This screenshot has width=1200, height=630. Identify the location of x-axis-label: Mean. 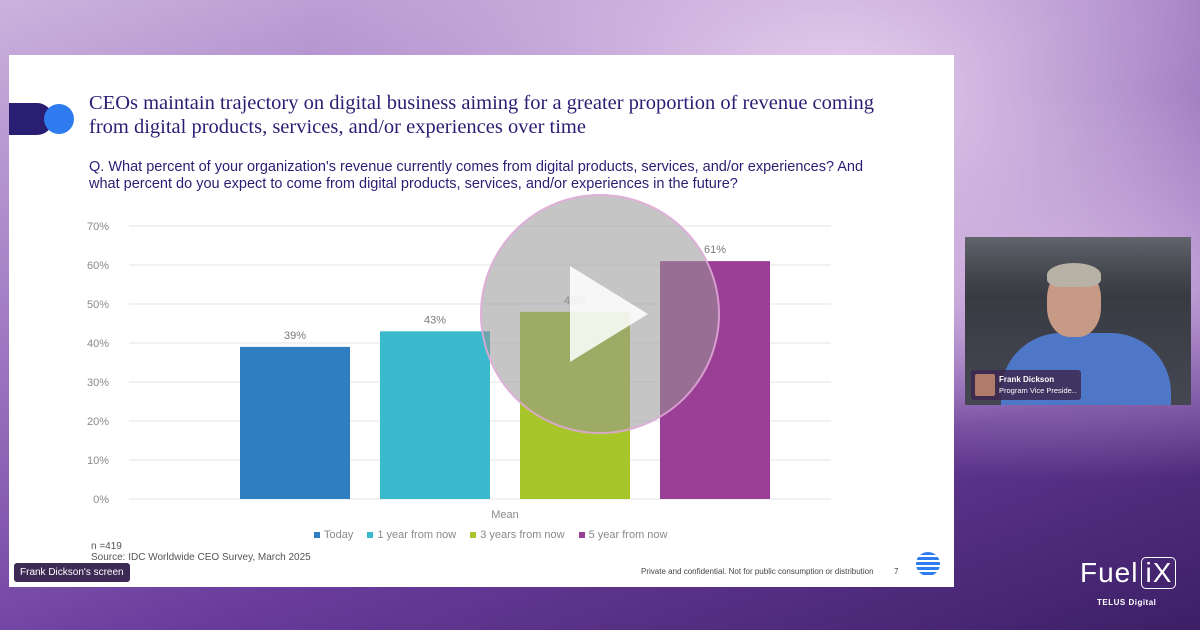
(505, 515).